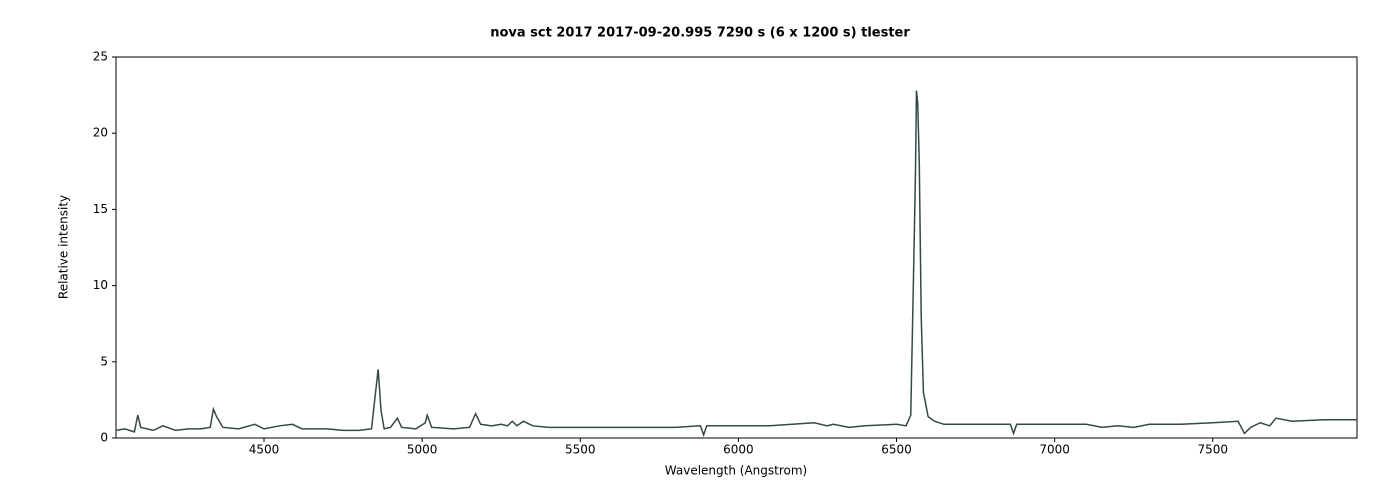 The height and width of the screenshot is (504, 1400). I want to click on x-tick-label: 7000, so click(1054, 450).